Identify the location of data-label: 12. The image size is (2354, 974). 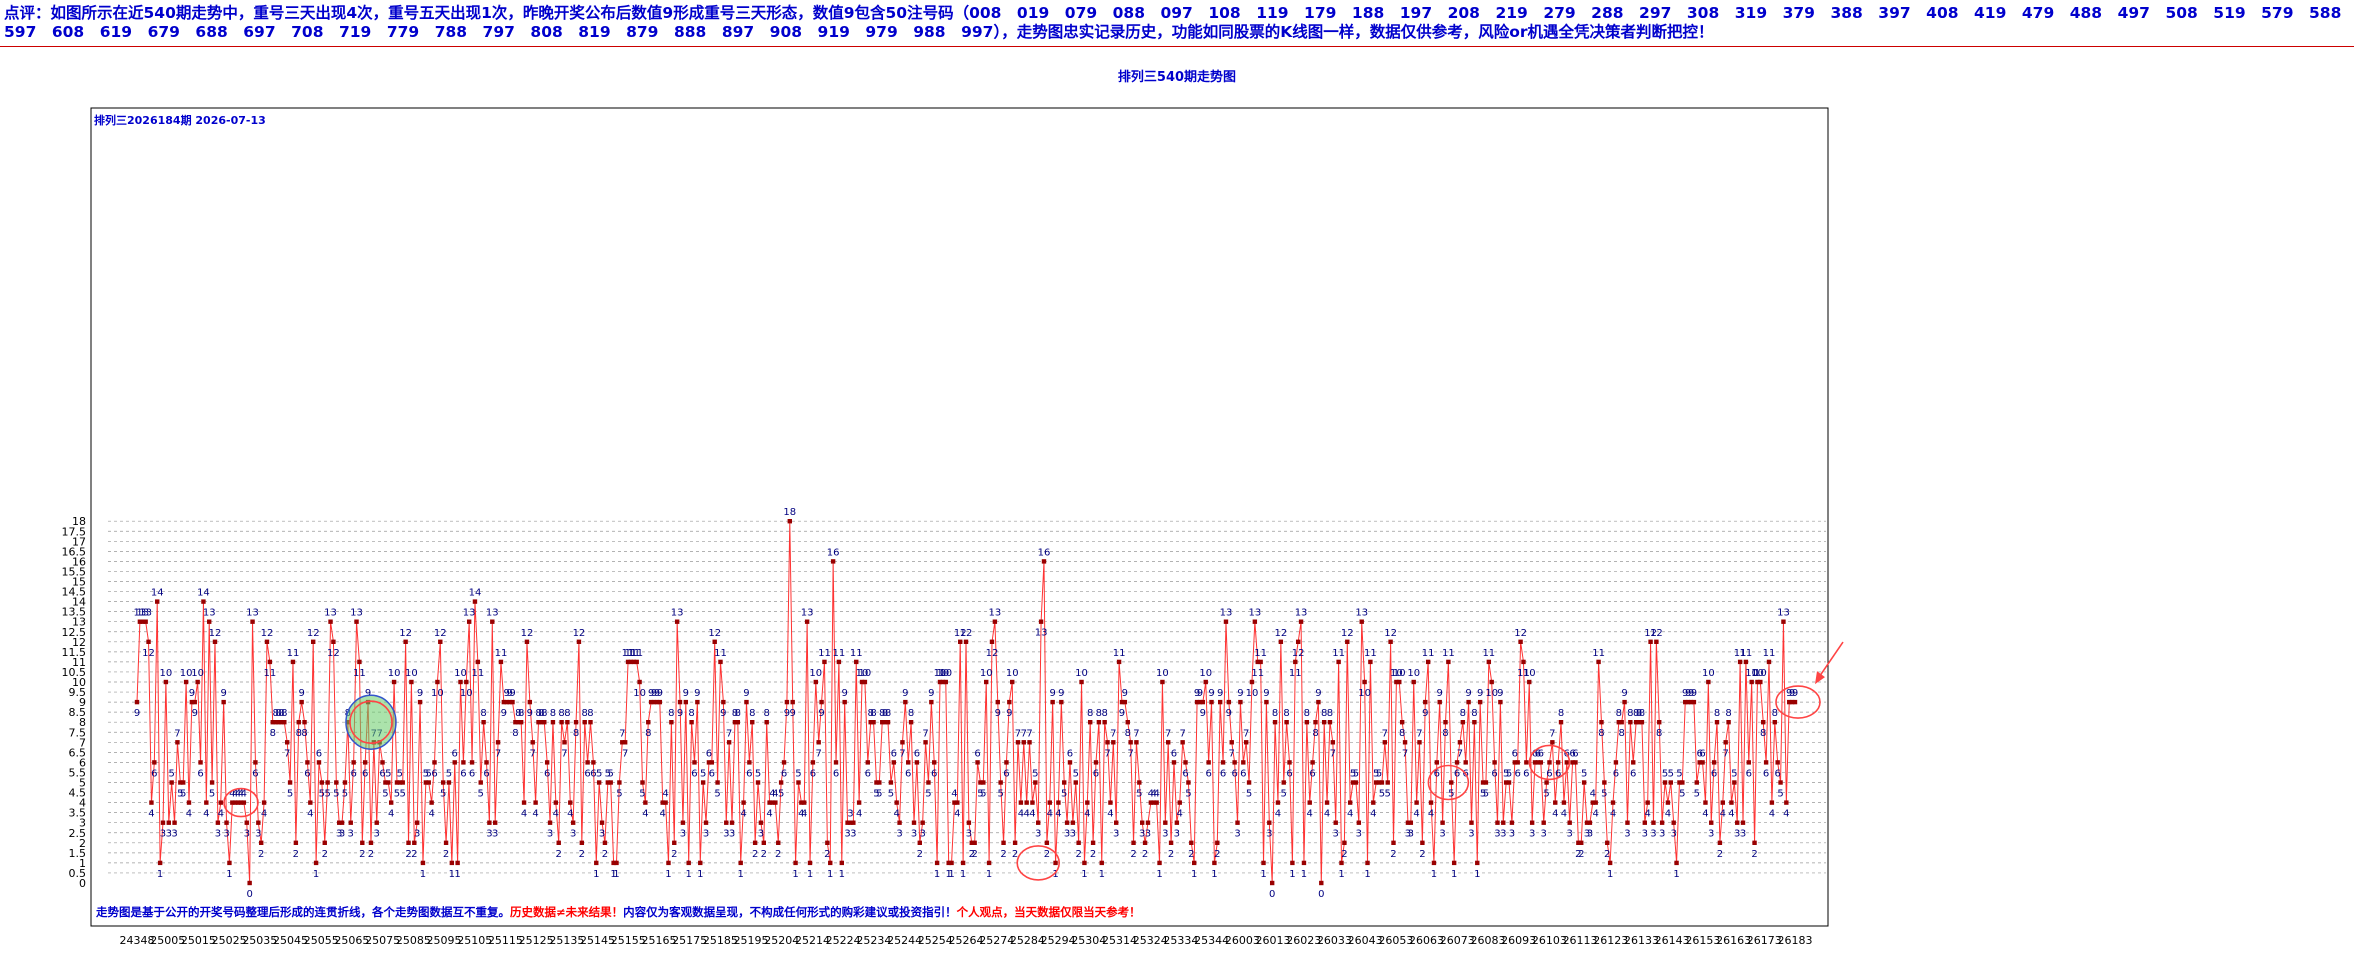
(267, 633).